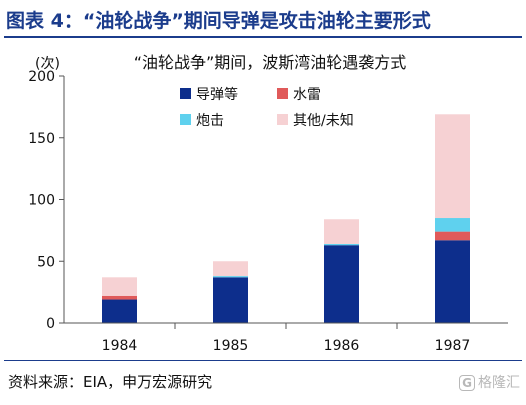  Describe the element at coordinates (41, 77) in the screenshot. I see `y-tick-label: 200` at that location.